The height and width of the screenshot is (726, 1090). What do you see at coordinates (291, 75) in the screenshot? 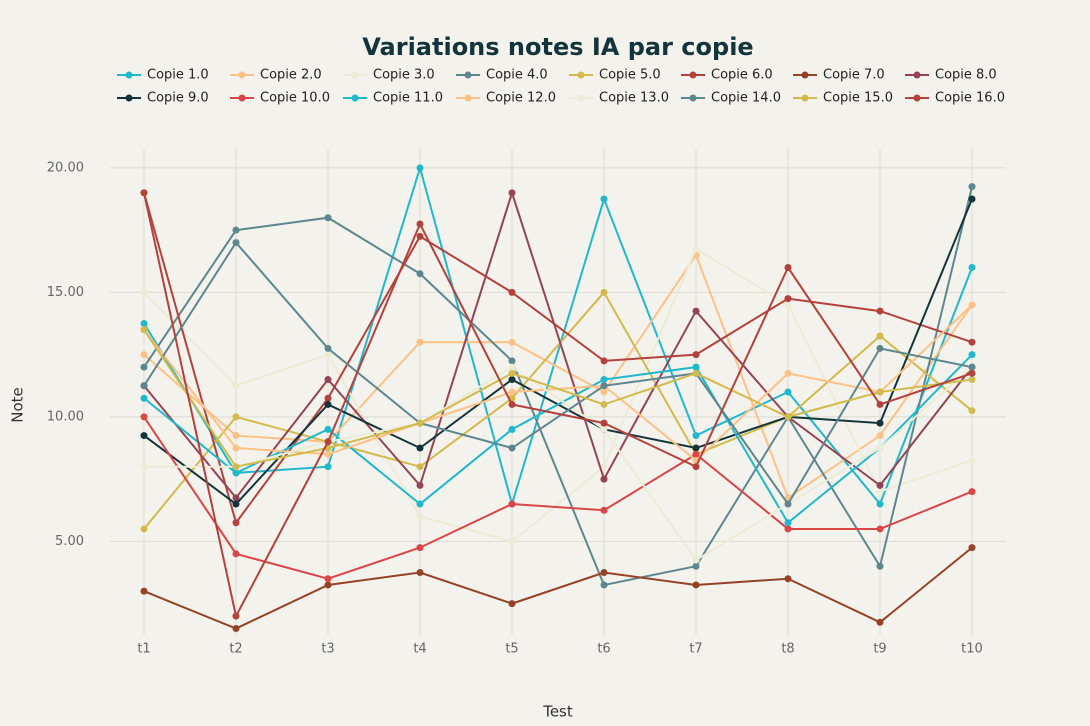
I see `legend-label: Copie 2.0` at bounding box center [291, 75].